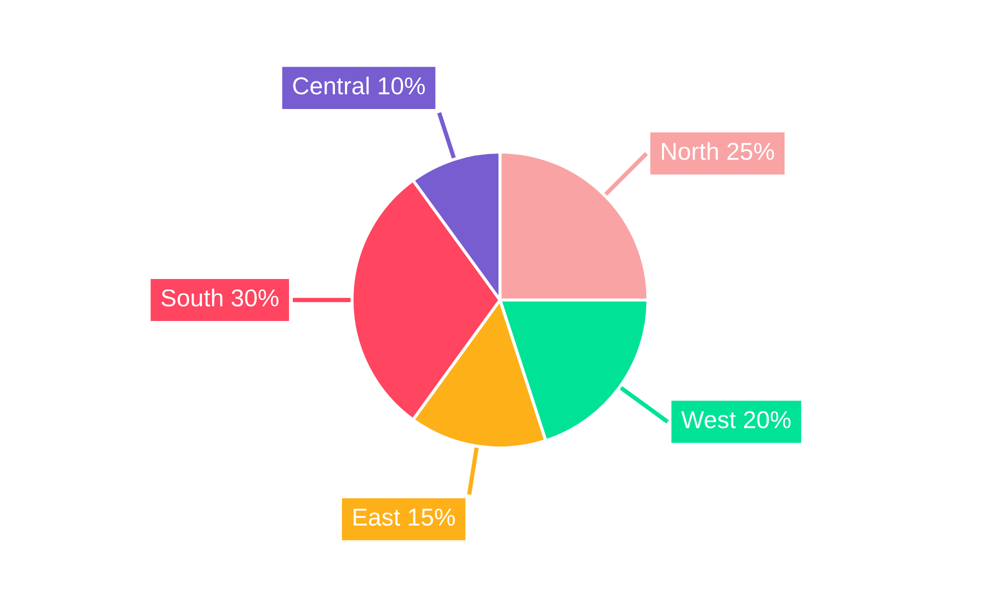 The width and height of the screenshot is (1000, 600). I want to click on slice-label: West 20%, so click(736, 419).